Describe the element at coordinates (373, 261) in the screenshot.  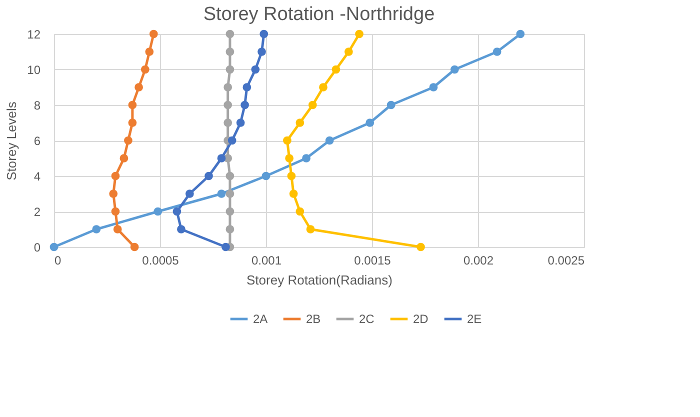
I see `x-tick-label: 0.0015` at that location.